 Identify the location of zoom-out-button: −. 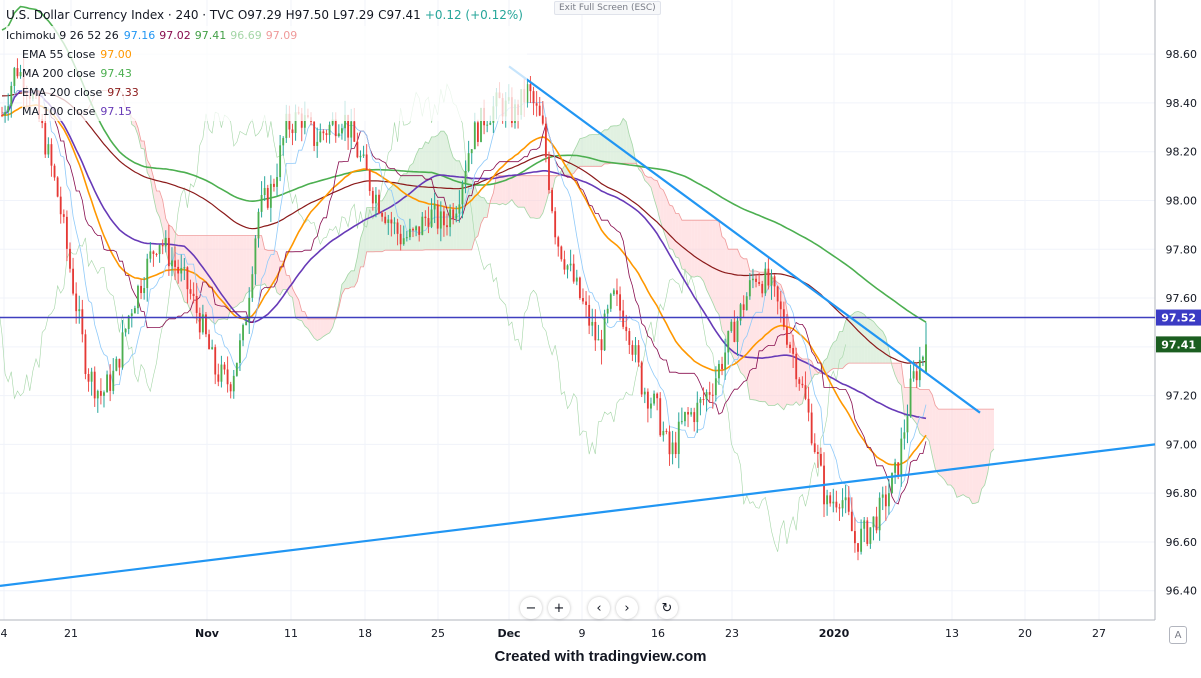
(531, 608).